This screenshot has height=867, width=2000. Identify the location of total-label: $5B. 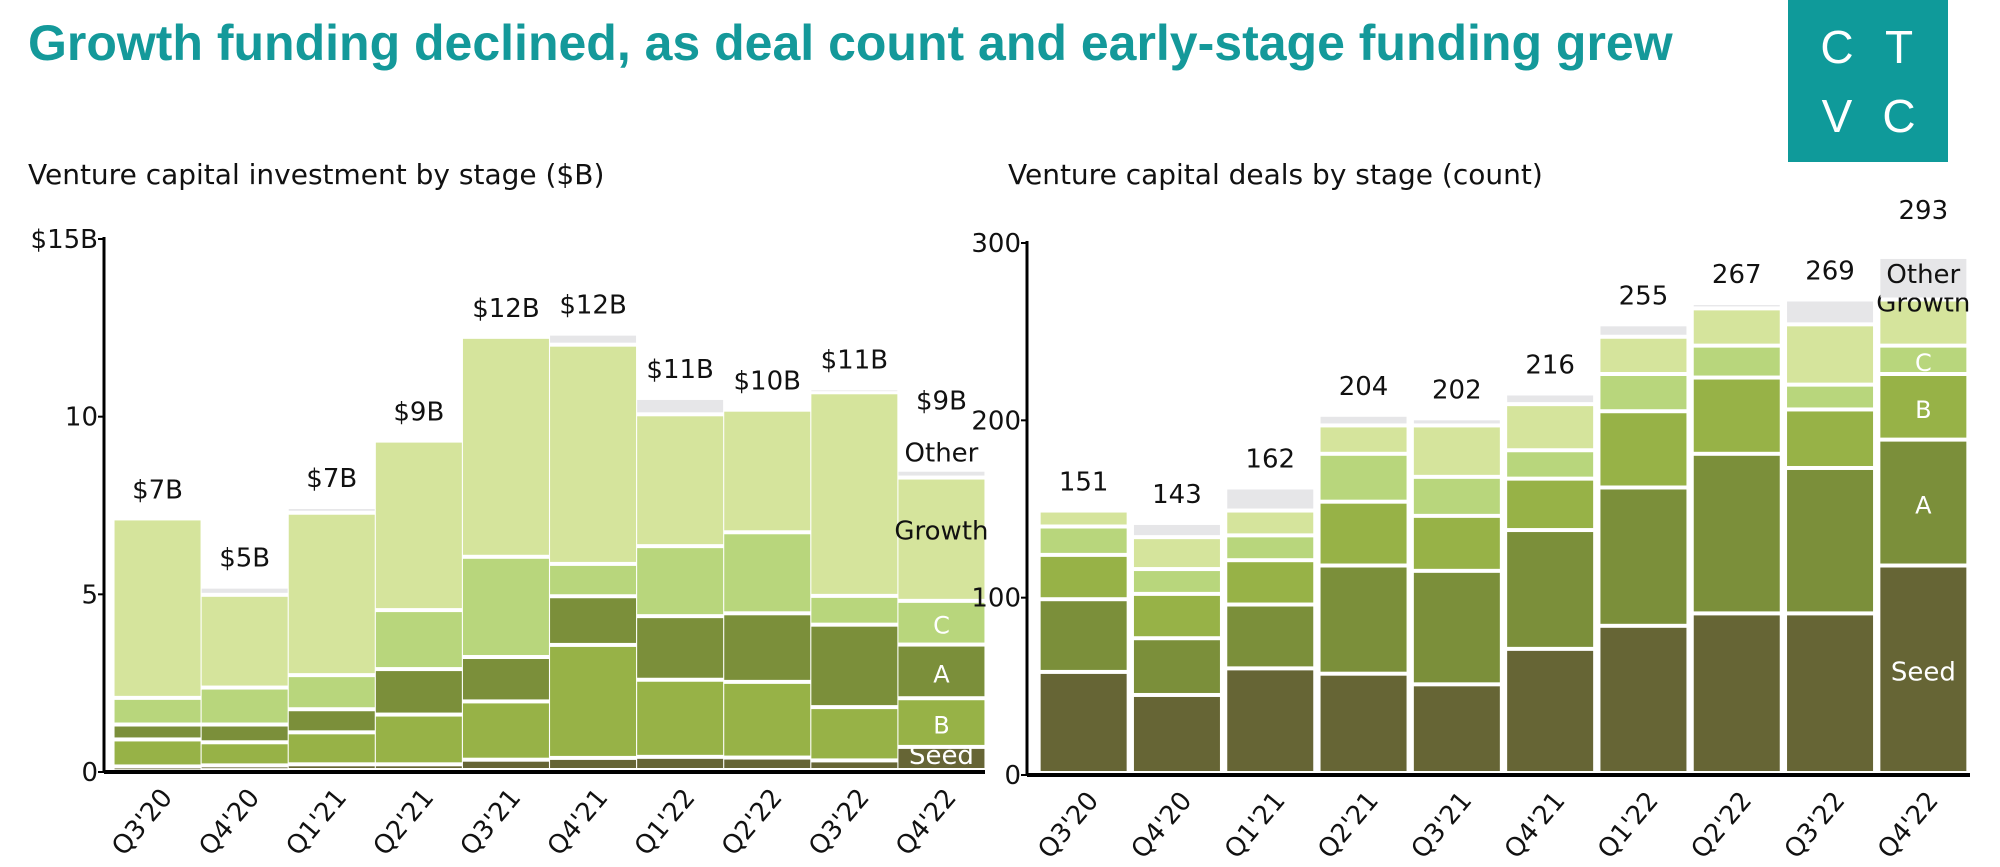
(244, 559).